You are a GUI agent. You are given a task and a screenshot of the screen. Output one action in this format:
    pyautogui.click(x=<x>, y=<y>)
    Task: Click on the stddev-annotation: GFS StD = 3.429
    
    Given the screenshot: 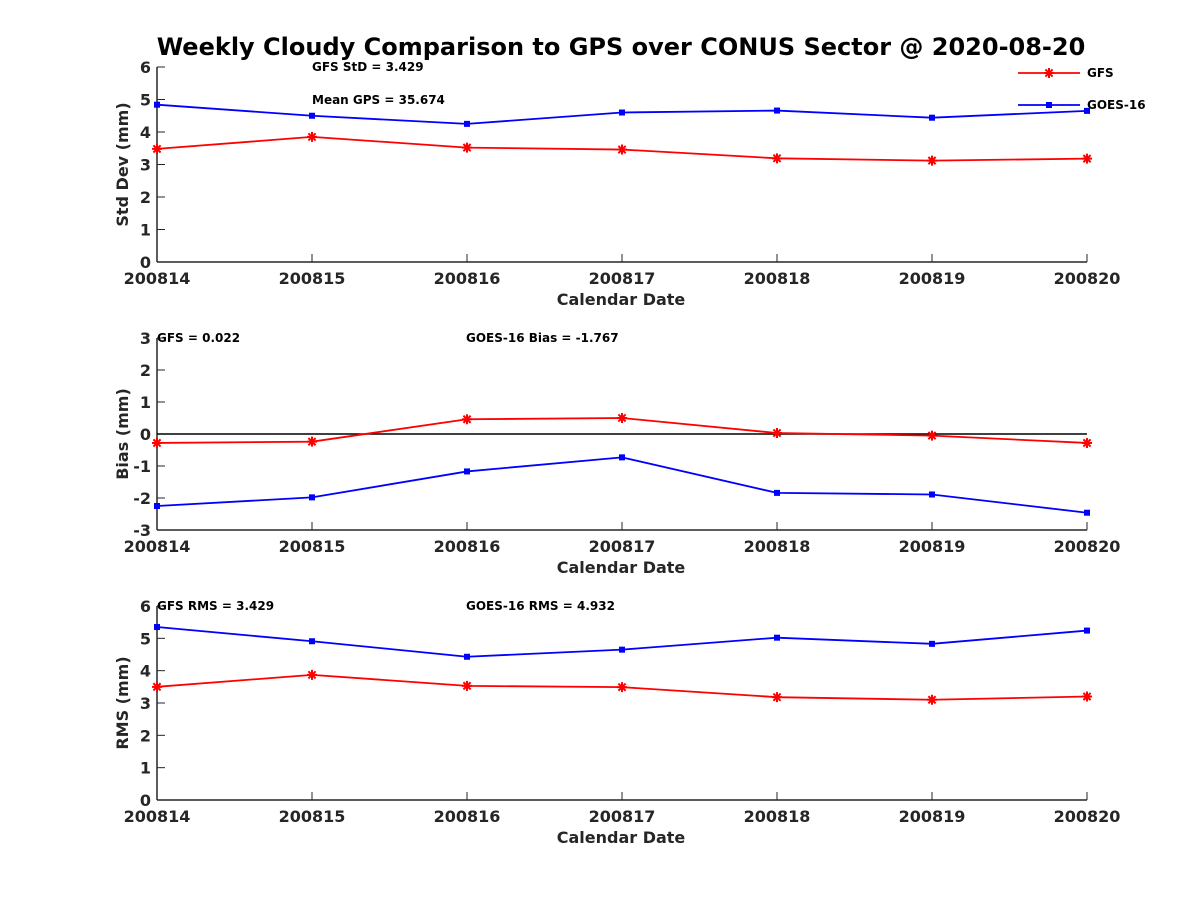 What is the action you would take?
    pyautogui.click(x=368, y=67)
    